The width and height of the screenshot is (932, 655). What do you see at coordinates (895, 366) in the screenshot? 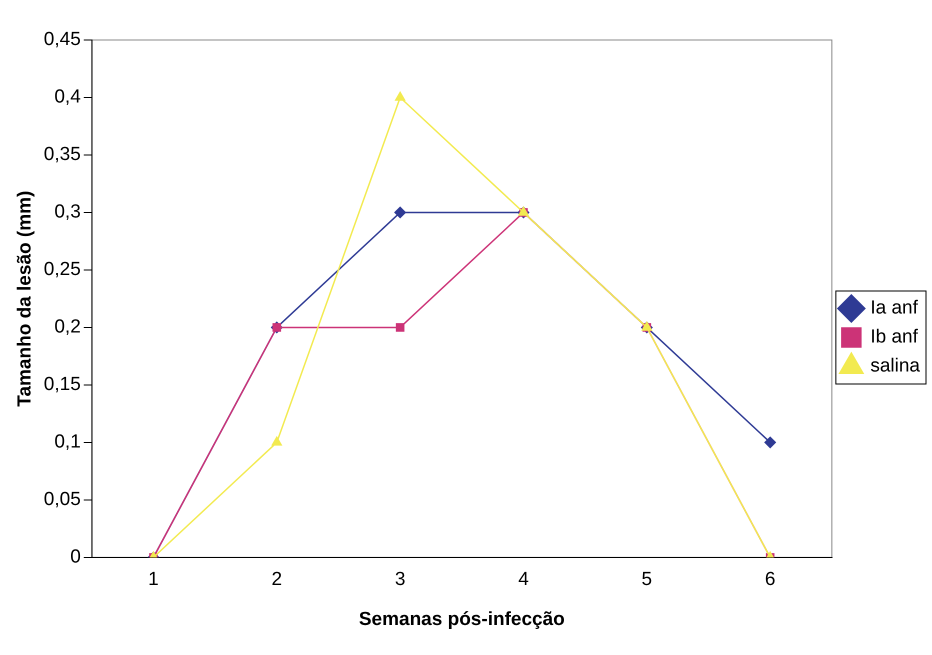
I see `legend-label: salina` at bounding box center [895, 366].